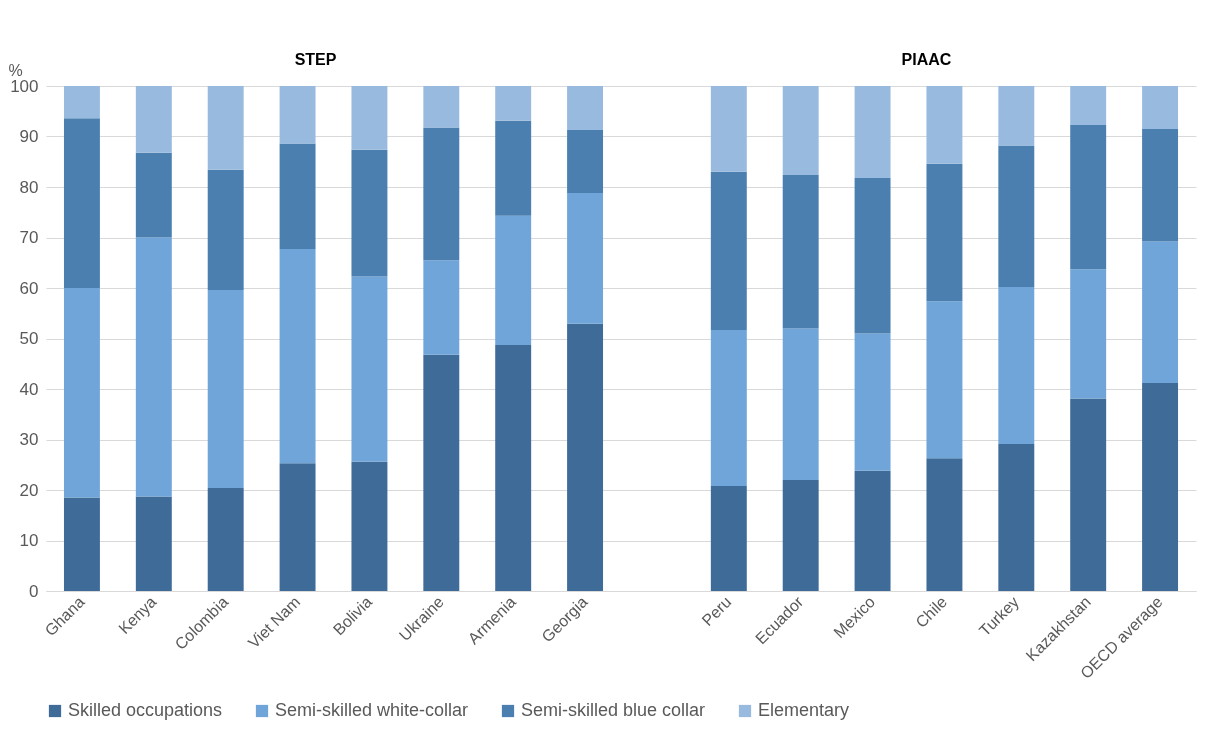  I want to click on y-tick-label: 60, so click(29, 288).